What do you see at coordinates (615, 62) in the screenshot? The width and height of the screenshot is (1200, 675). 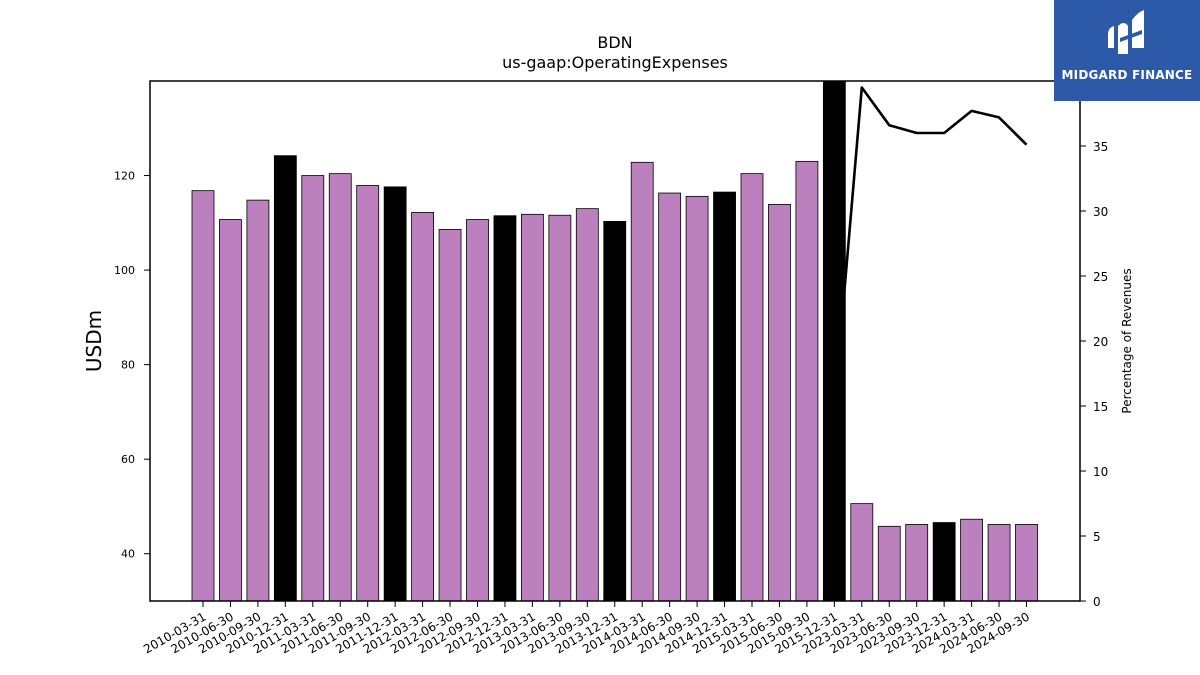 I see `chart-subtitle: us-gaap:OperatingExpenses` at bounding box center [615, 62].